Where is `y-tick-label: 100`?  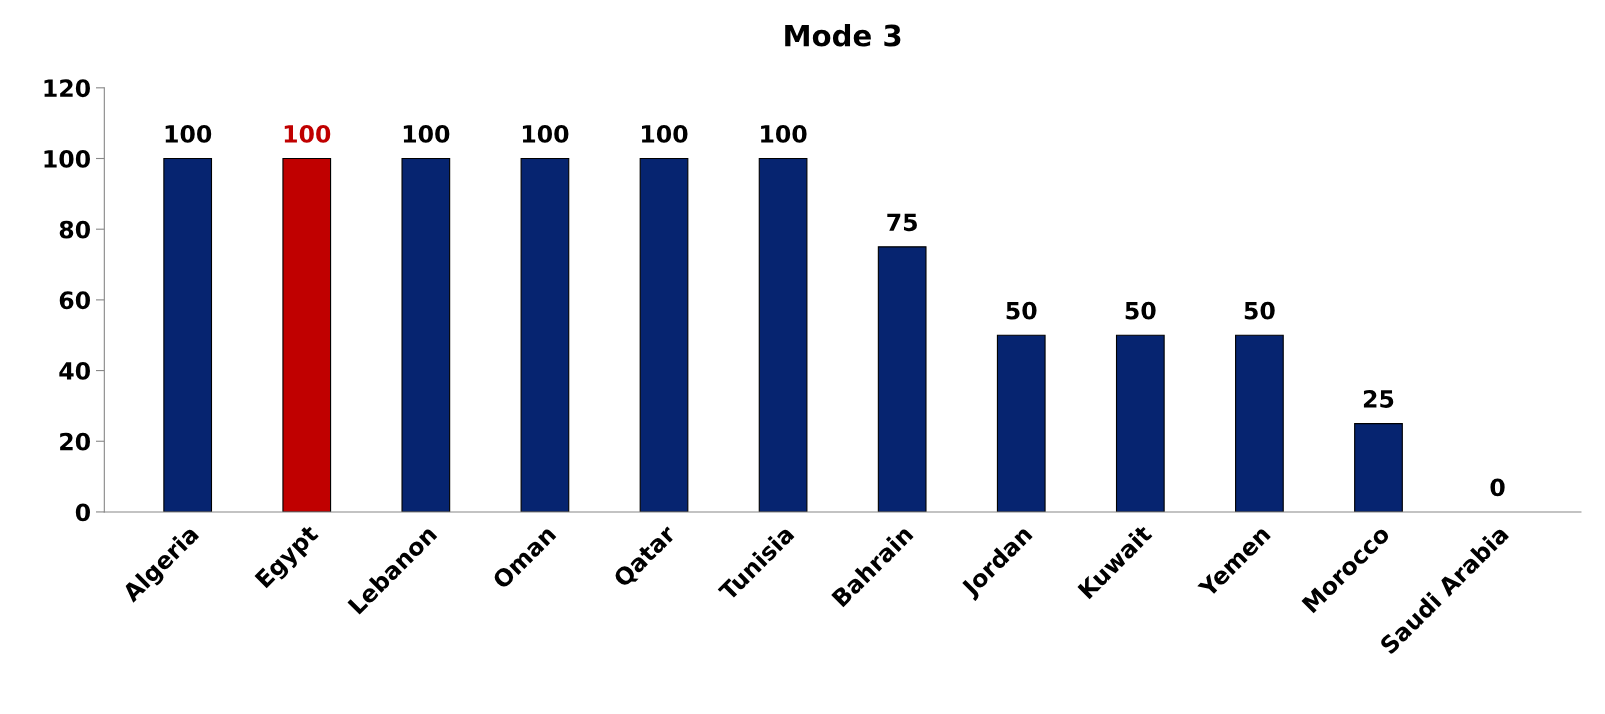 y-tick-label: 100 is located at coordinates (67, 158).